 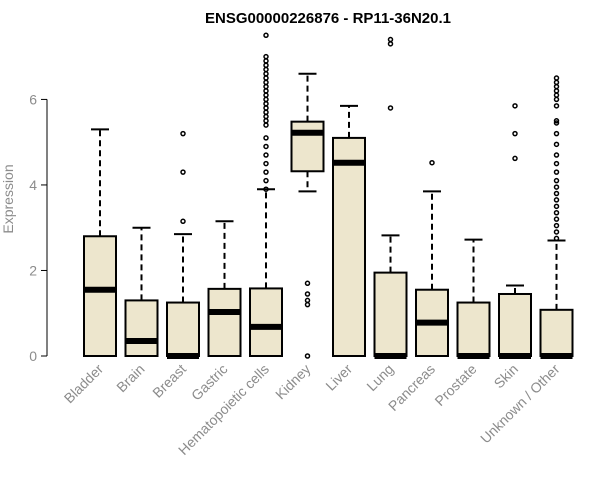 I want to click on x-tick-label: Unknown / Other, so click(x=520, y=404).